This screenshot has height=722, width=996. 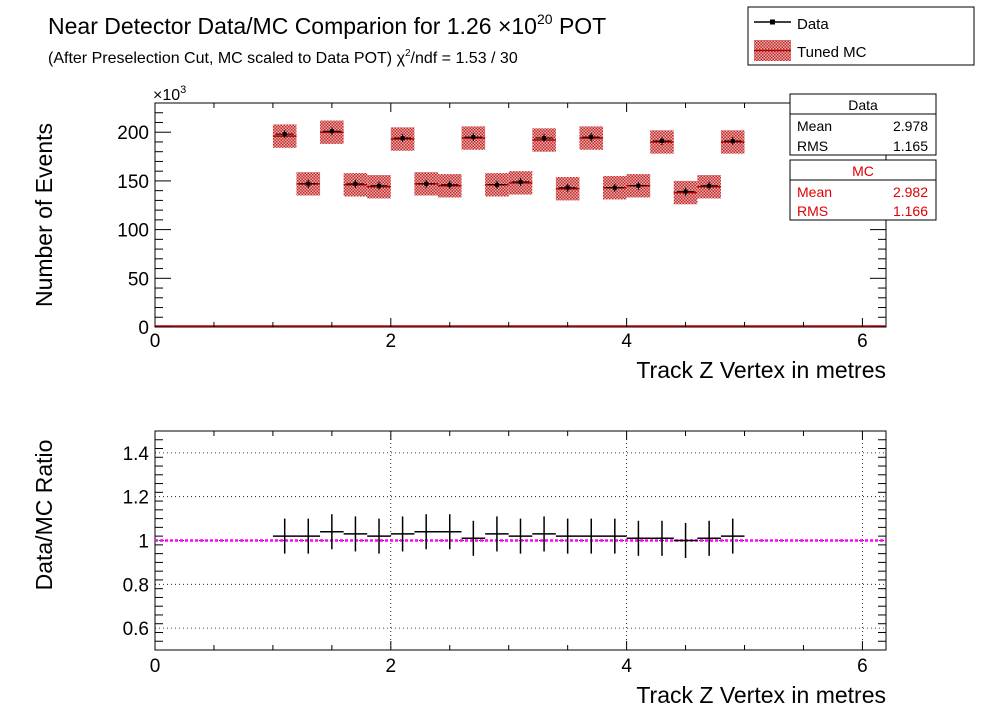 I want to click on top-y-tick-label: 0, so click(x=143, y=328).